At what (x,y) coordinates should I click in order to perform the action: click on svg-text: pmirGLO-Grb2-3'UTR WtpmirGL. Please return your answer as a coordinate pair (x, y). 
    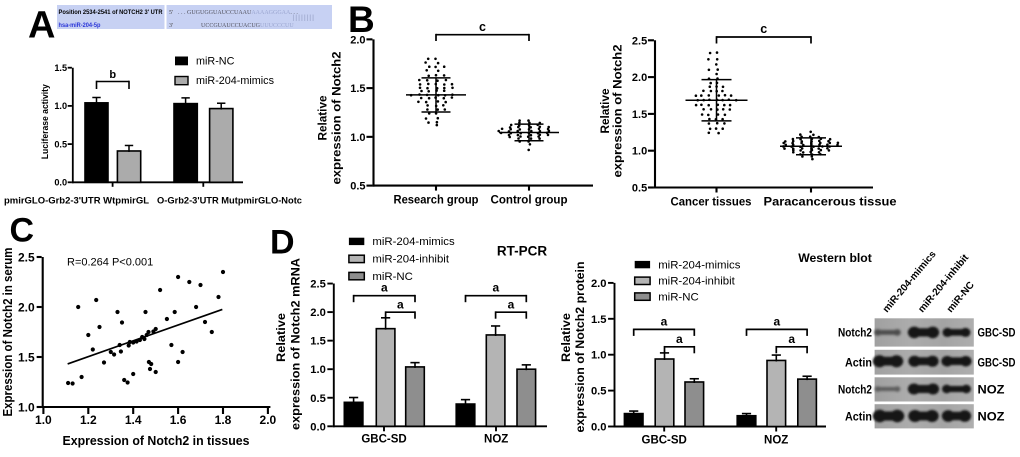
    Looking at the image, I should click on (76, 200).